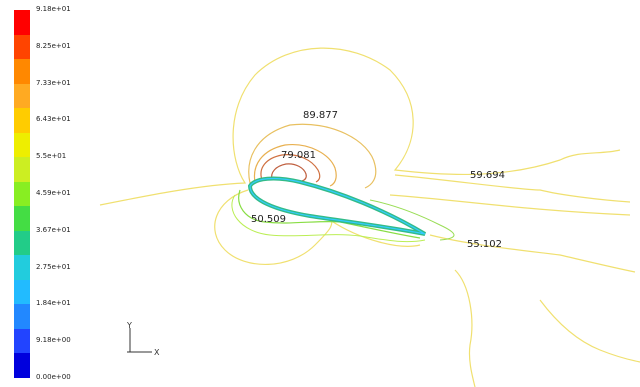 Image resolution: width=640 pixels, height=387 pixels. What do you see at coordinates (484, 244) in the screenshot?
I see `contour-value-label: 55.102` at bounding box center [484, 244].